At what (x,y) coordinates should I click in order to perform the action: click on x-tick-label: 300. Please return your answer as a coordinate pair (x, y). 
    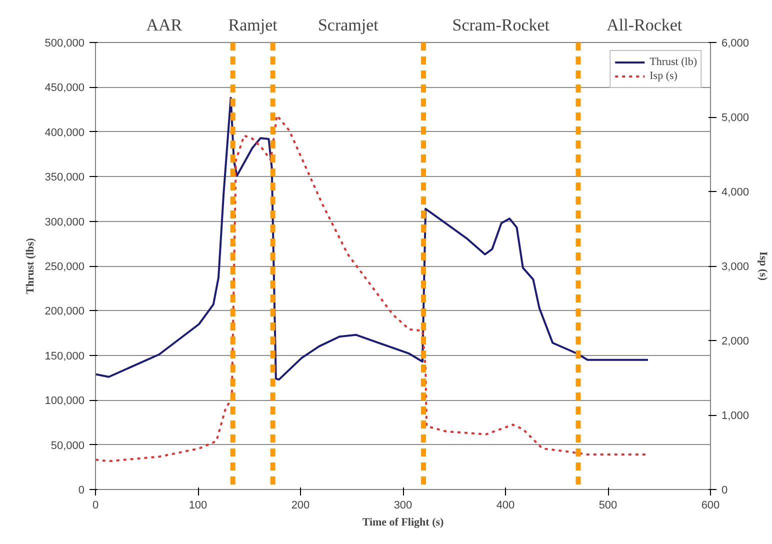
    Looking at the image, I should click on (403, 506).